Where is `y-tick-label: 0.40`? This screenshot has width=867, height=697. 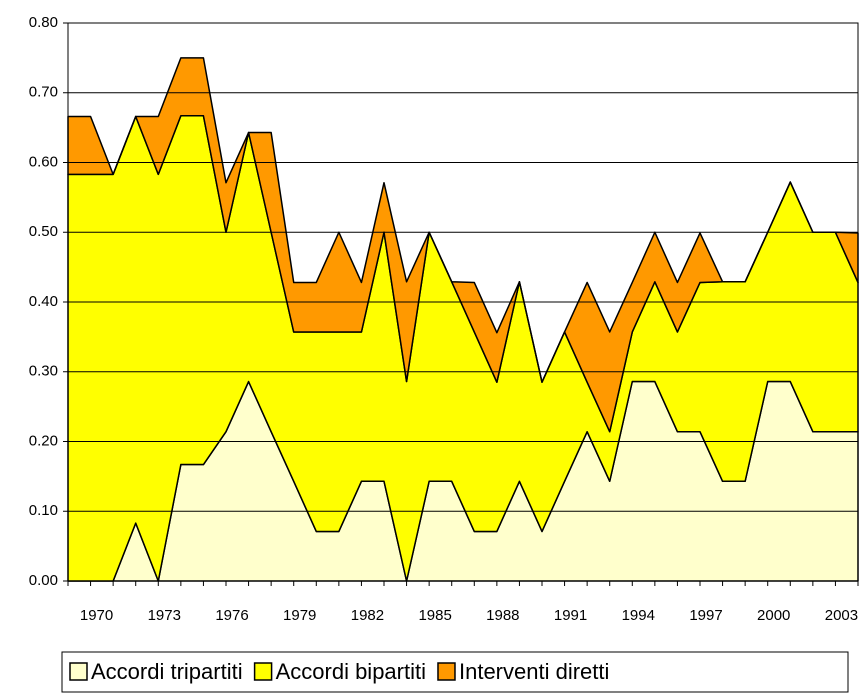
y-tick-label: 0.40 is located at coordinates (43, 301).